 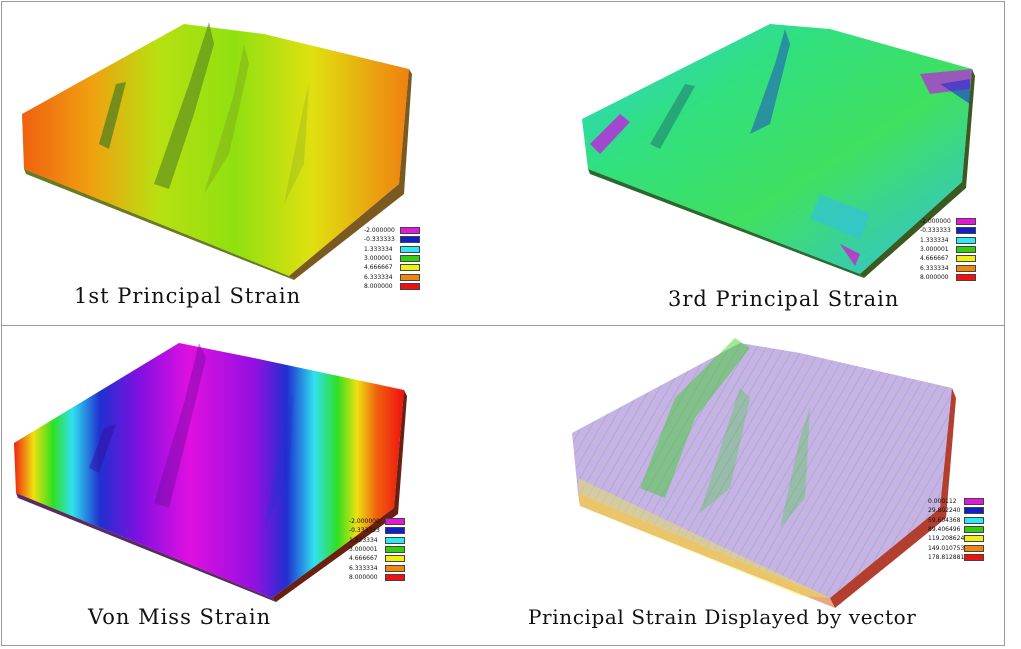 I want to click on legend-entry: 59.604368, so click(x=956, y=520).